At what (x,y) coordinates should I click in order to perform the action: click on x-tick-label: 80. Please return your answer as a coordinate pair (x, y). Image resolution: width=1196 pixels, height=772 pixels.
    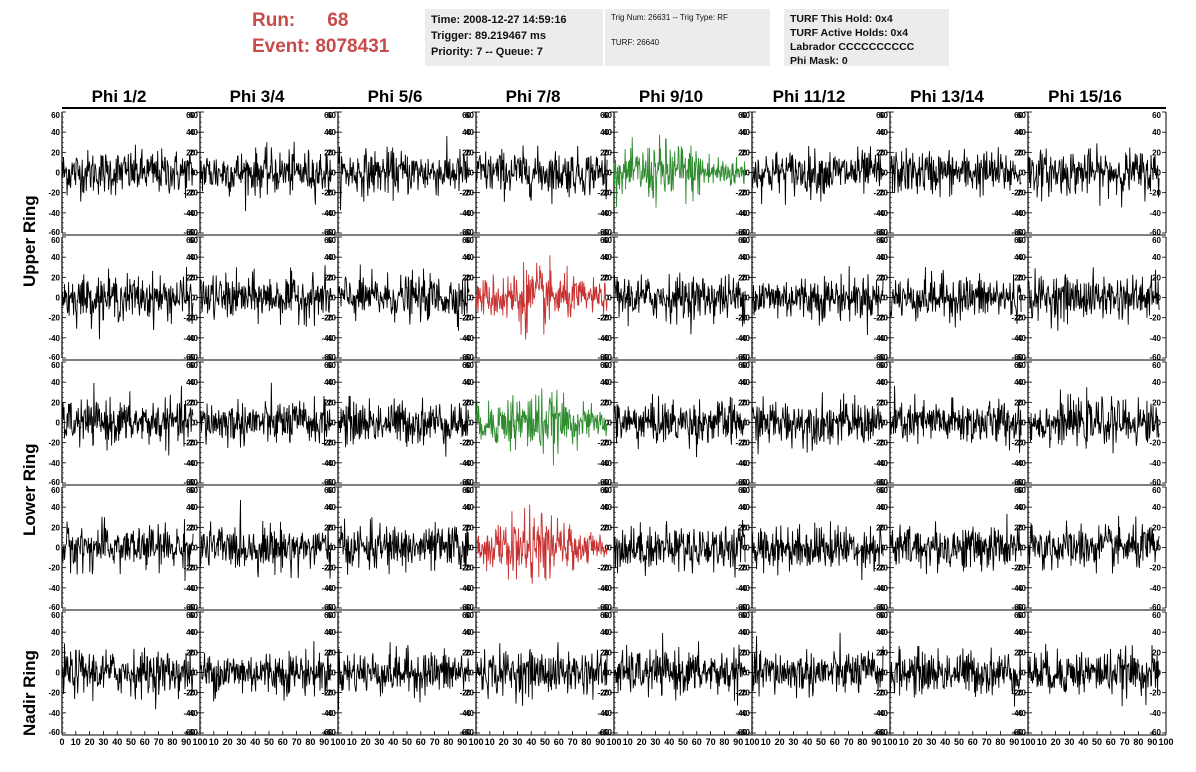
    Looking at the image, I should click on (448, 742).